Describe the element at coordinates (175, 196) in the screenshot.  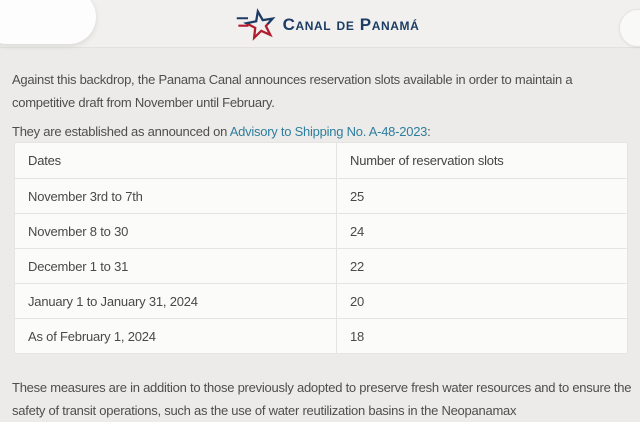
I see `cell-dates: November 3rd to 7th` at that location.